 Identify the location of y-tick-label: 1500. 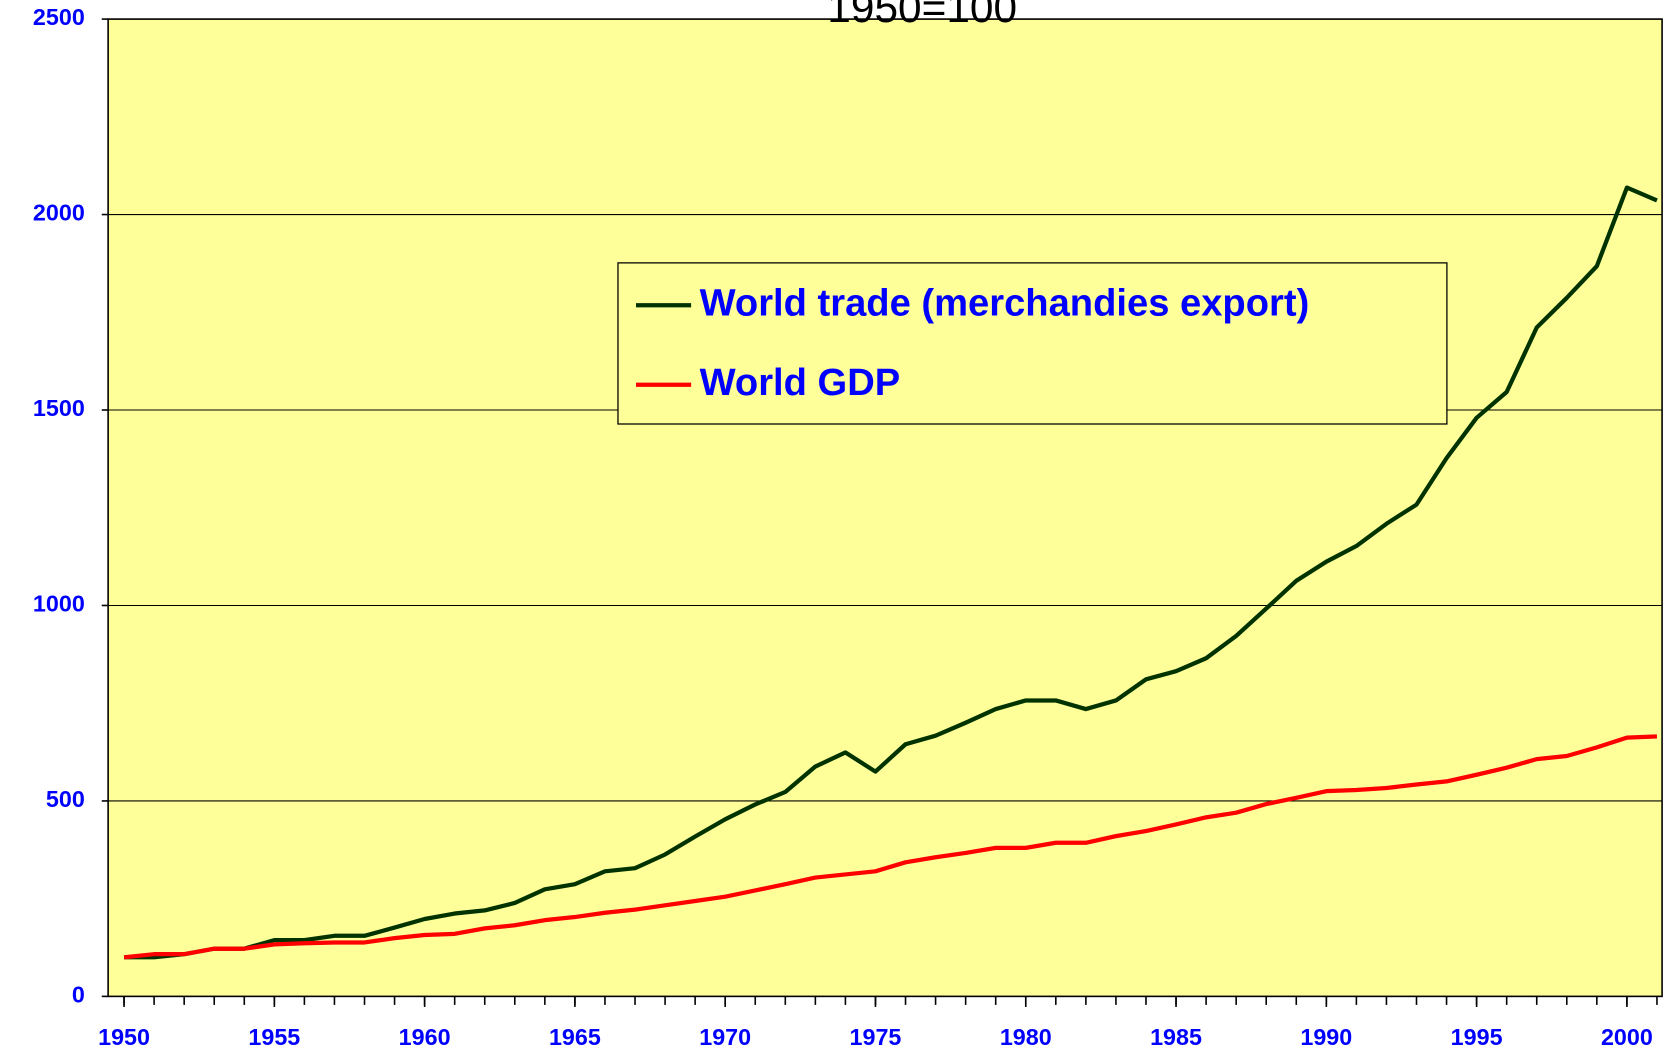
(59, 408).